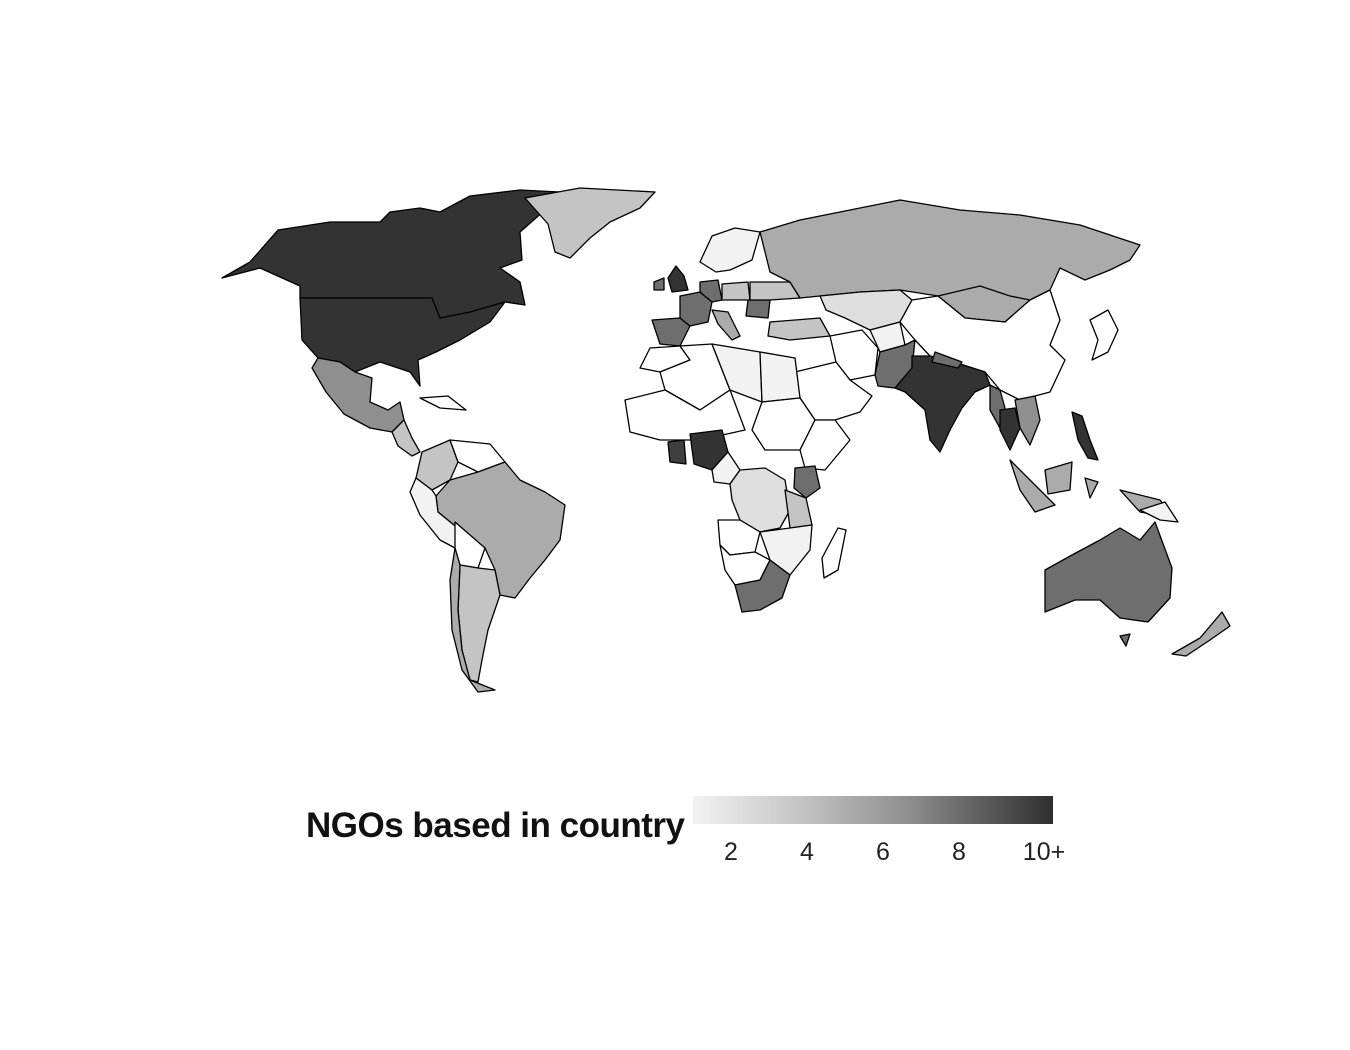 This screenshot has height=1050, width=1350. I want to click on country-papua-new-guinea, so click(1159, 512).